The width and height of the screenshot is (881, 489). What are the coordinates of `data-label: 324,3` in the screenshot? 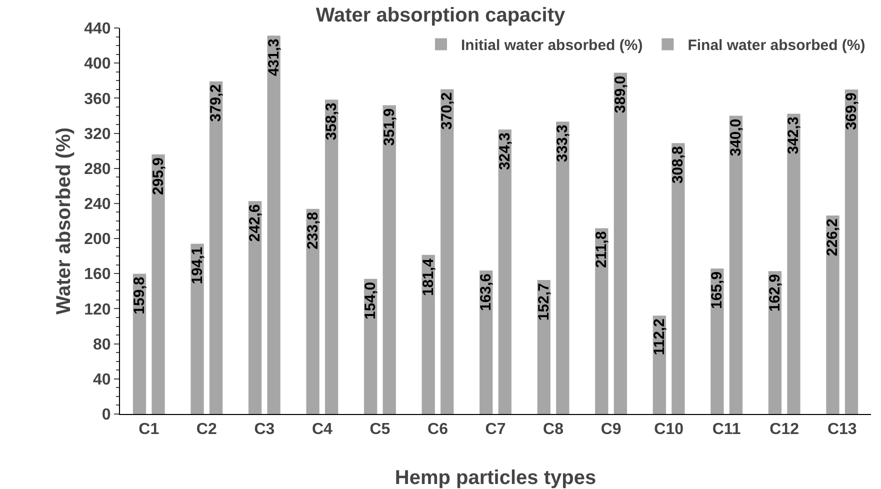 It's located at (505, 151).